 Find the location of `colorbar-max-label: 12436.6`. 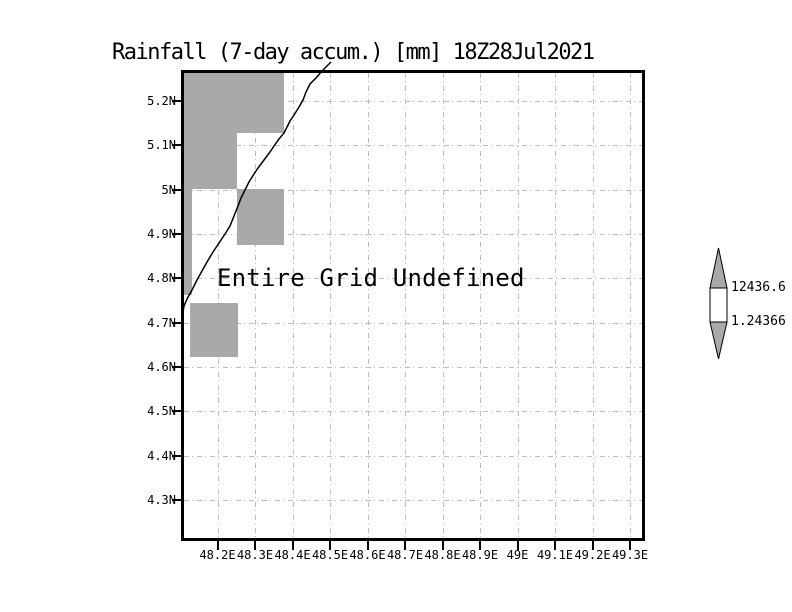

colorbar-max-label: 12436.6 is located at coordinates (758, 287).